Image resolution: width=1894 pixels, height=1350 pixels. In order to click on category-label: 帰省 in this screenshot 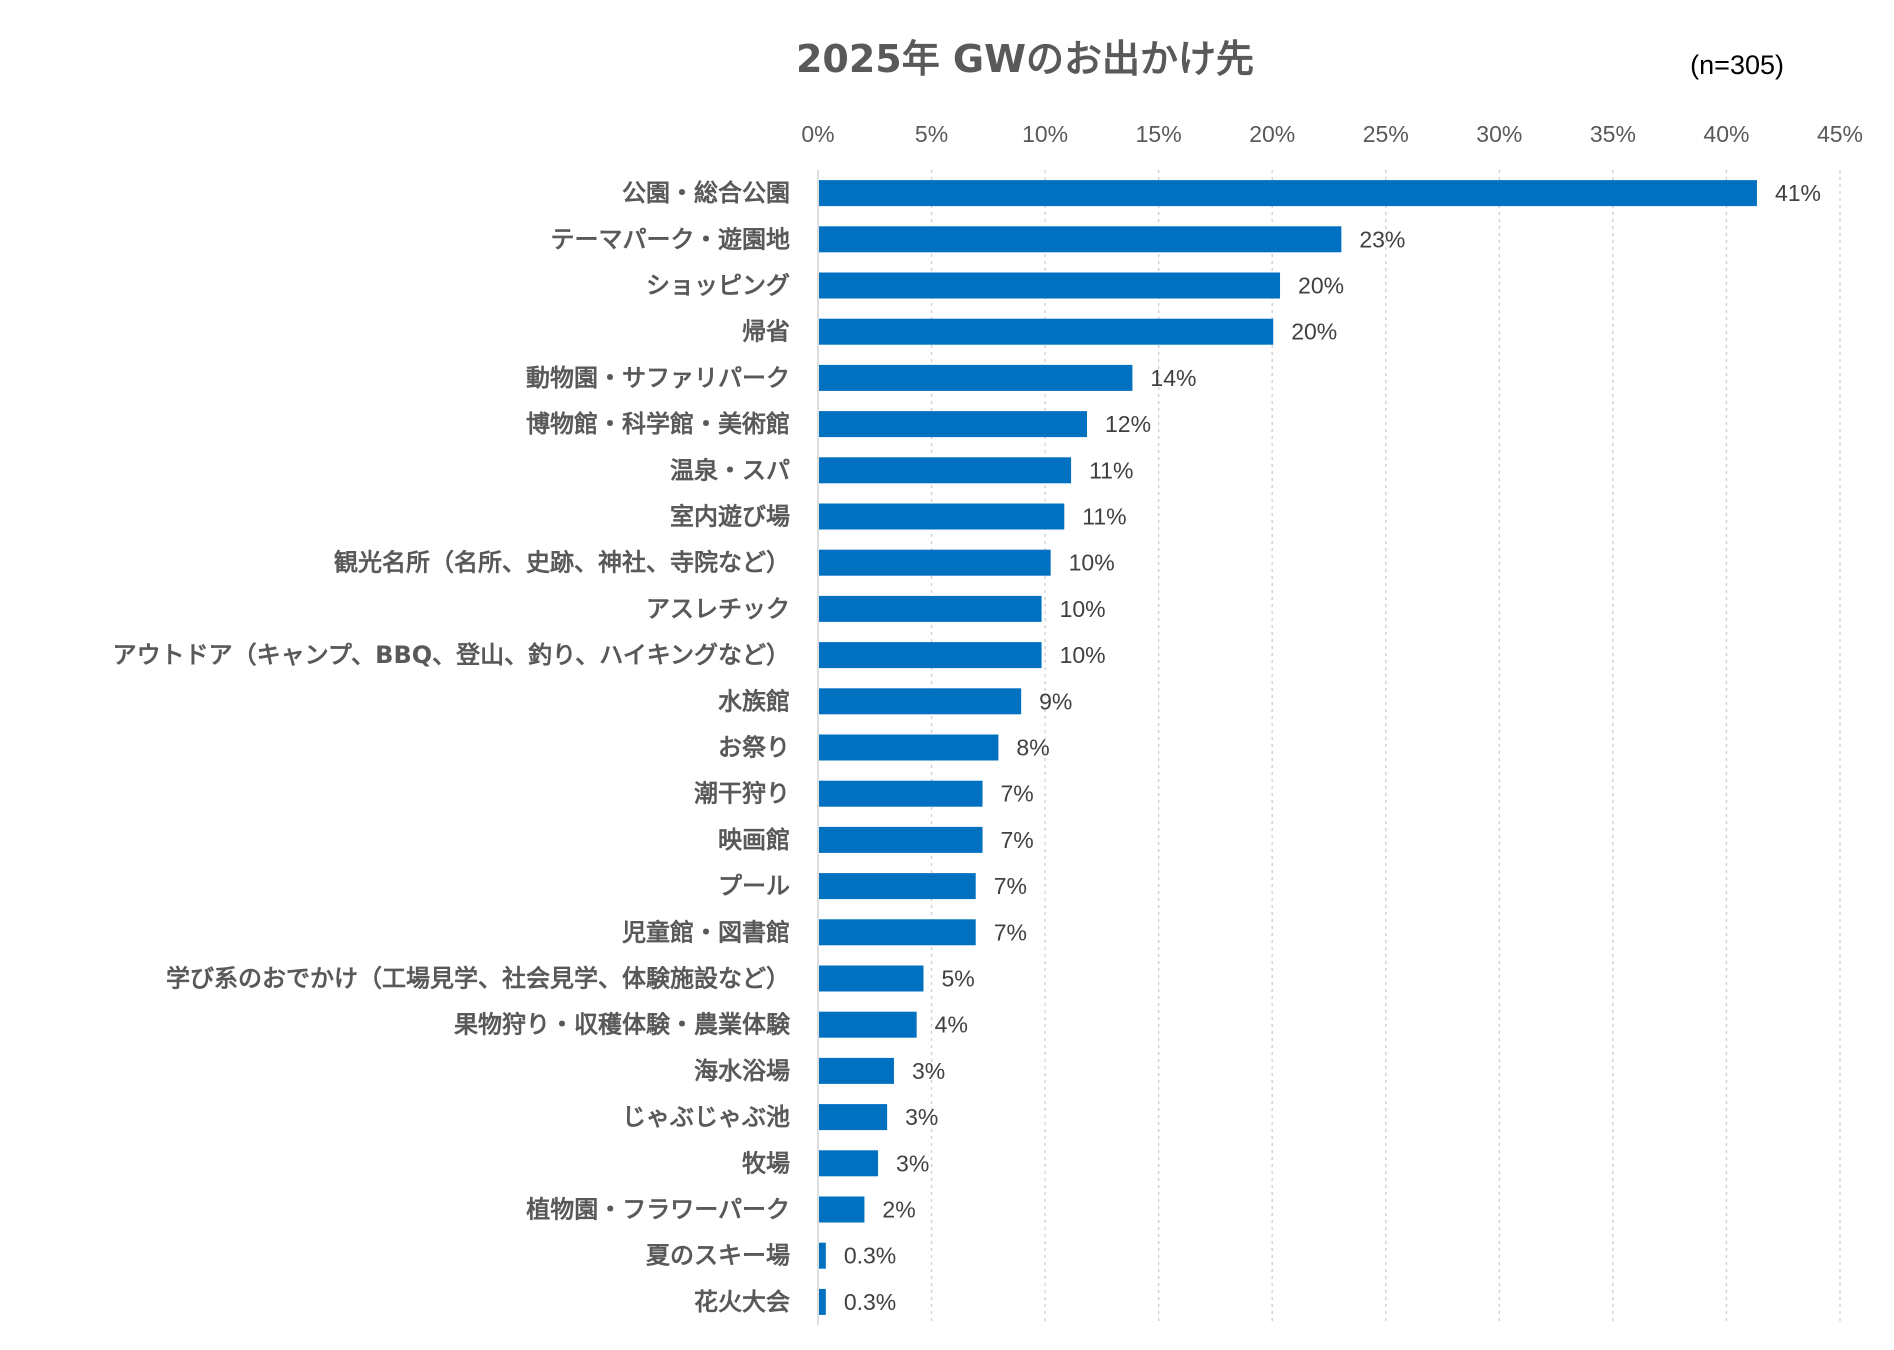, I will do `click(766, 332)`.